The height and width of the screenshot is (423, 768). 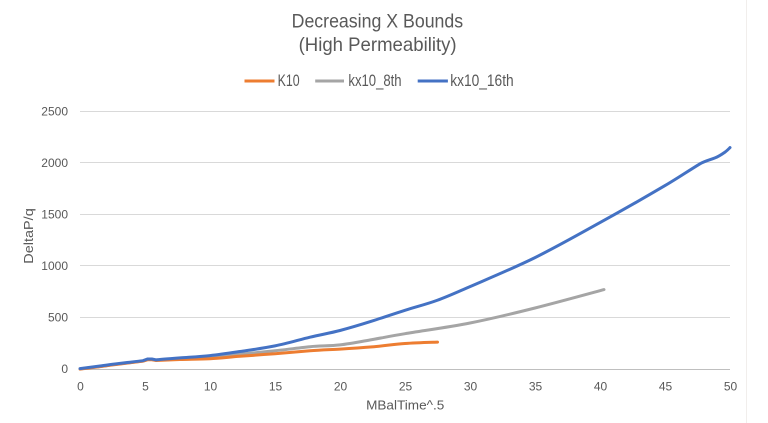 I want to click on svg-text: DeltaP/q, so click(x=29, y=236).